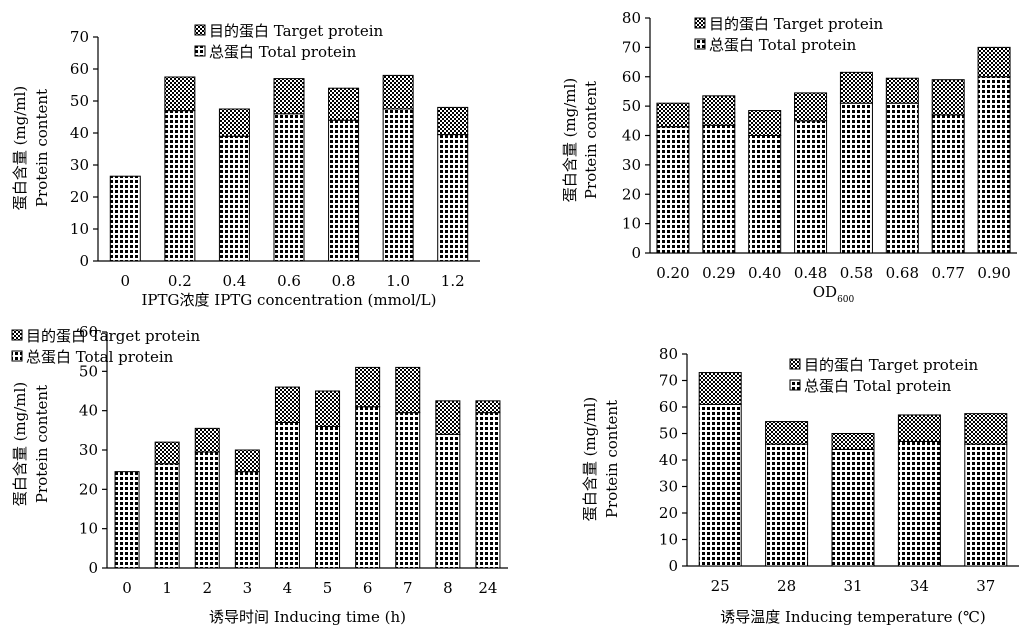  Describe the element at coordinates (328, 588) in the screenshot. I see `x-tick-label: 5` at that location.